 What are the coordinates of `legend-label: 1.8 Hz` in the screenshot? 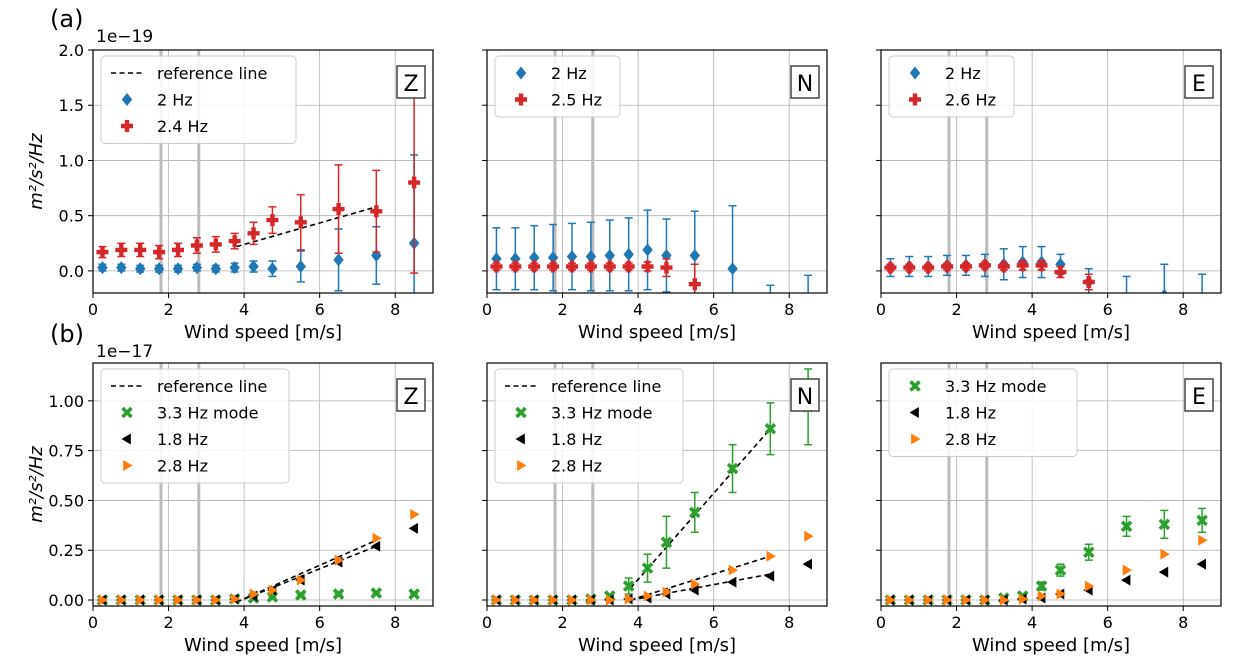 It's located at (182, 439).